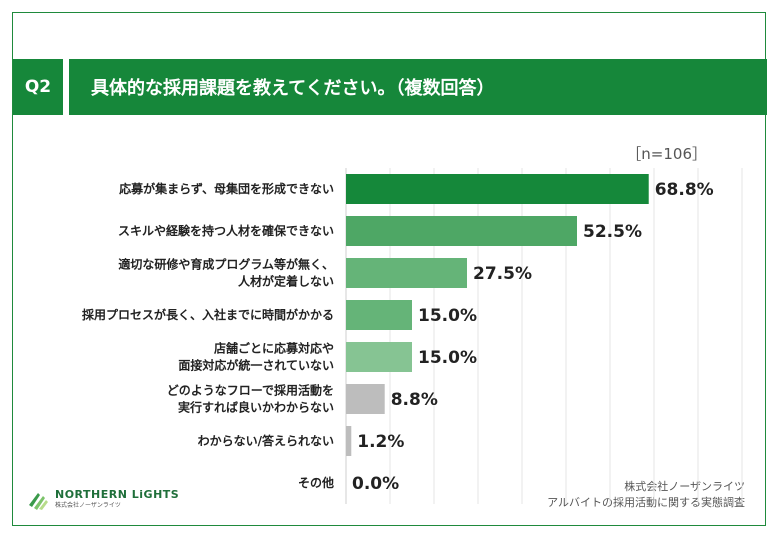  Describe the element at coordinates (612, 232) in the screenshot. I see `value-label: 52.5%` at that location.